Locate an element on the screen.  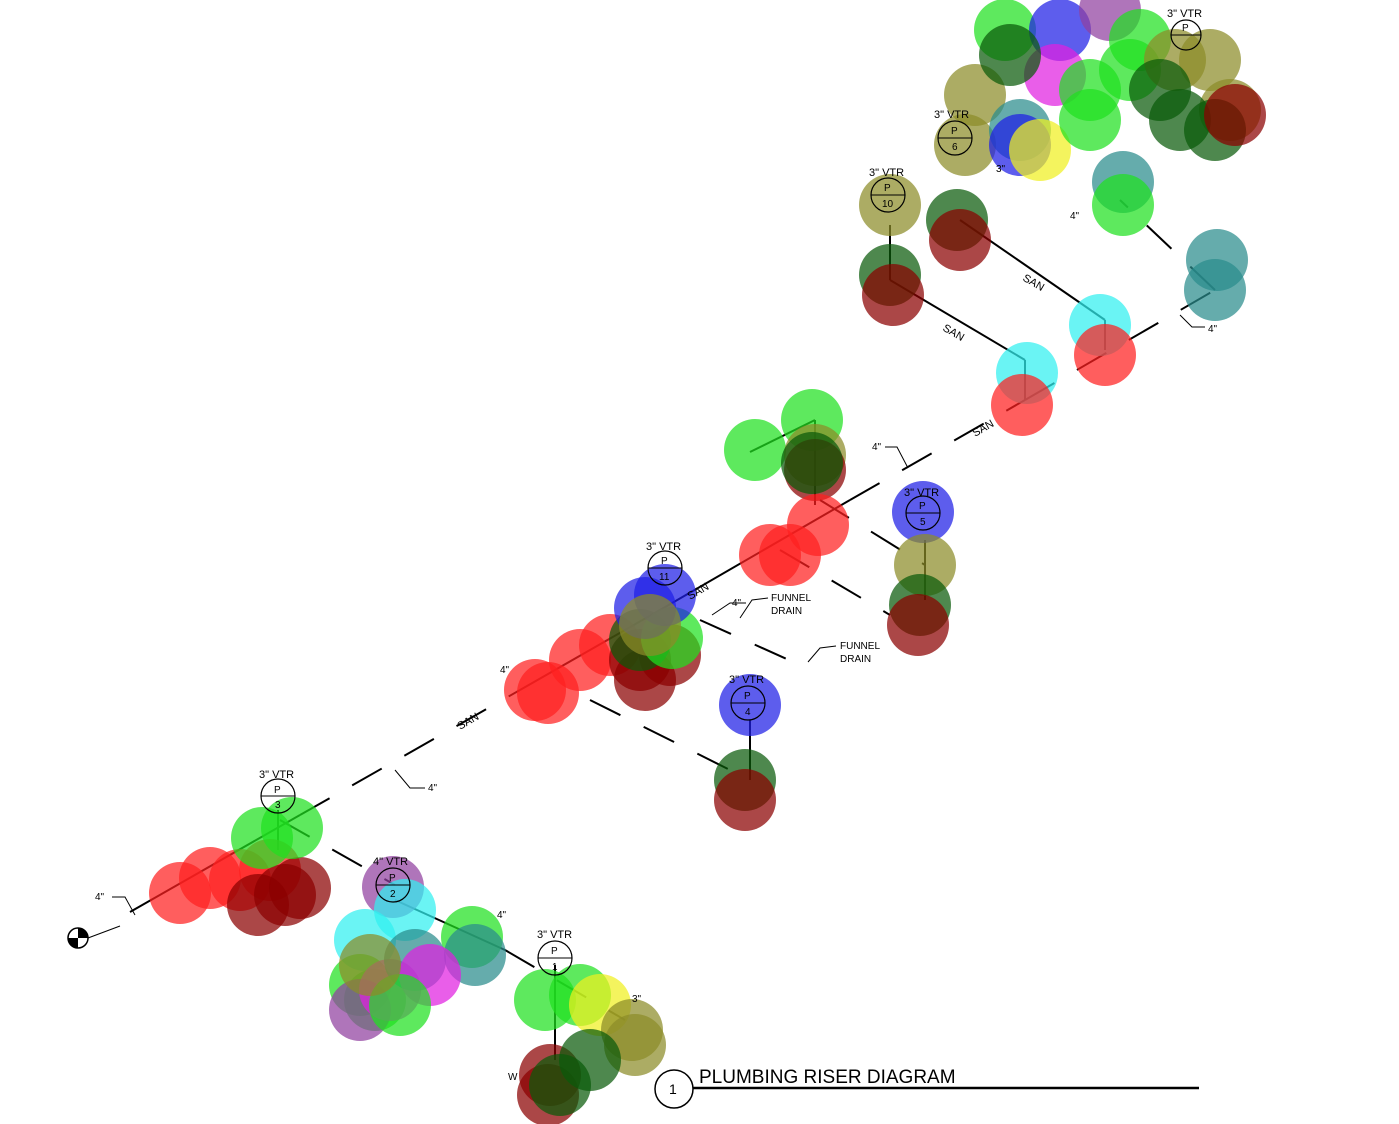
vent-tag-2: 4" VTR P 2 is located at coordinates (392, 879).